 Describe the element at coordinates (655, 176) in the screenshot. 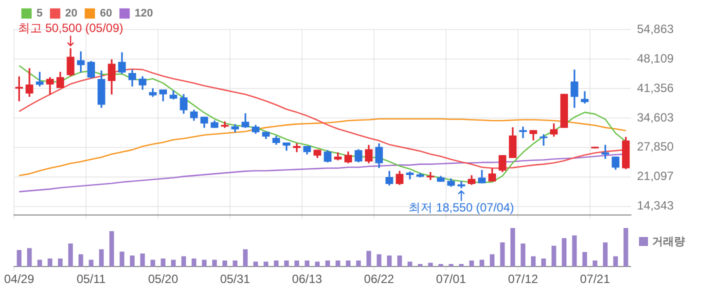

I see `y-tick-label: 21,097` at that location.